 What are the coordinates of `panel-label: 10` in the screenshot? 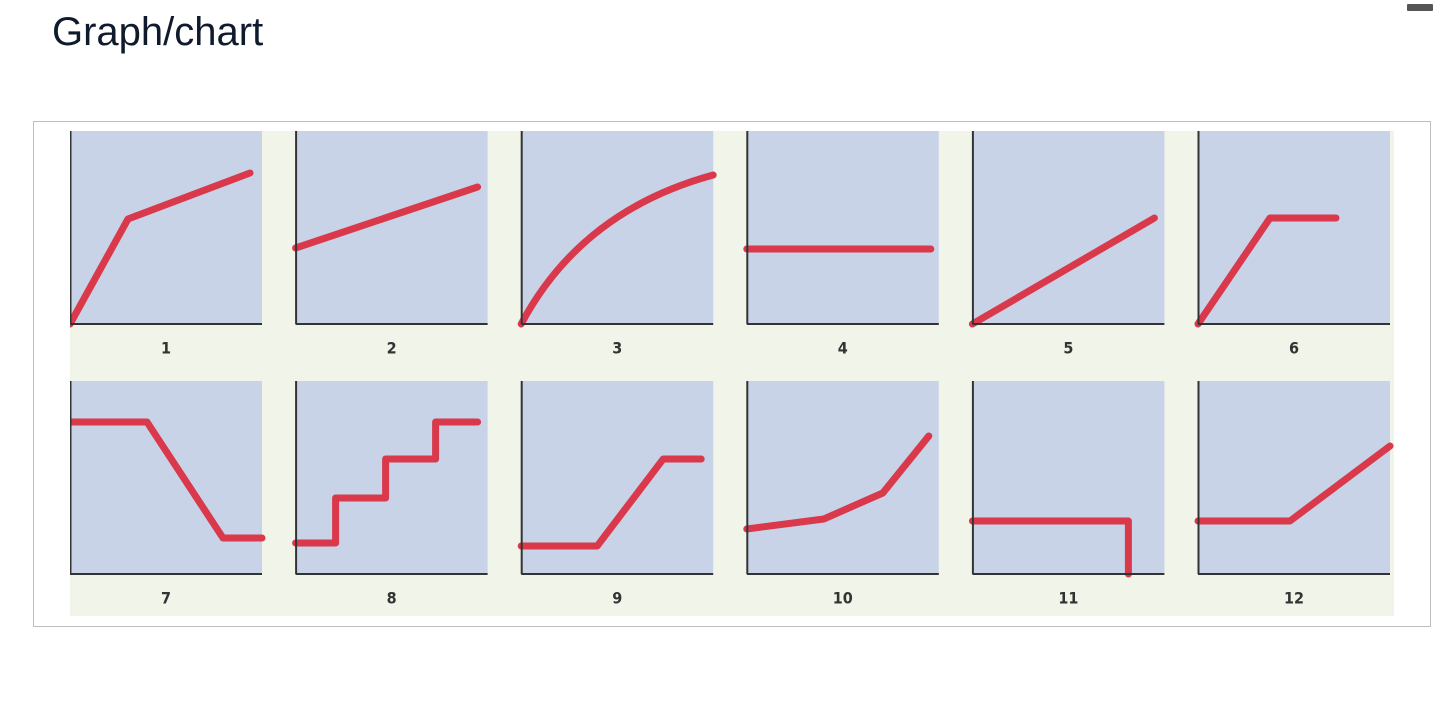 It's located at (843, 598).